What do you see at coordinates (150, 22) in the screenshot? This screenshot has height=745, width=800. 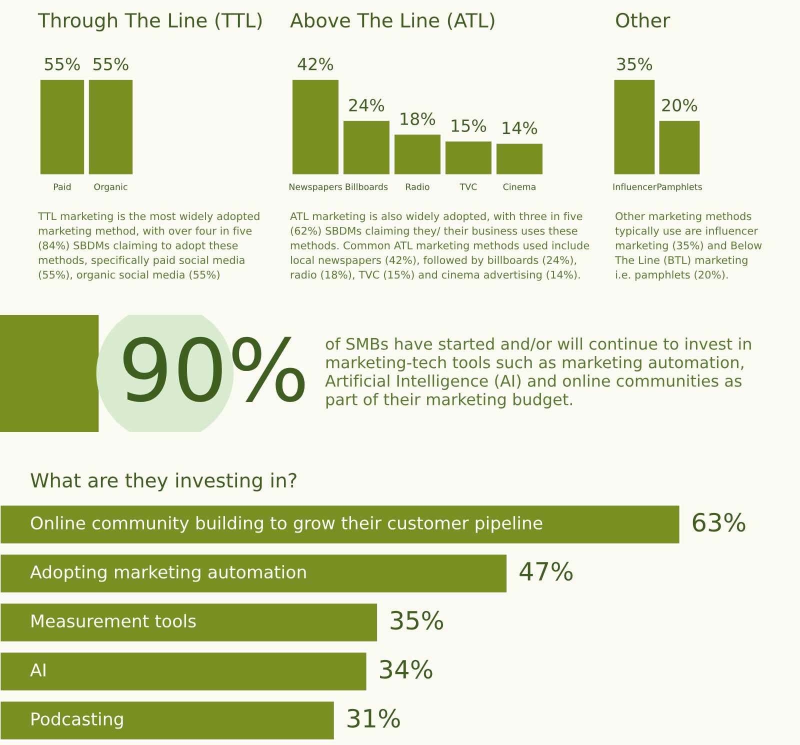 I see `chart-title: Through The Line (TTL)` at bounding box center [150, 22].